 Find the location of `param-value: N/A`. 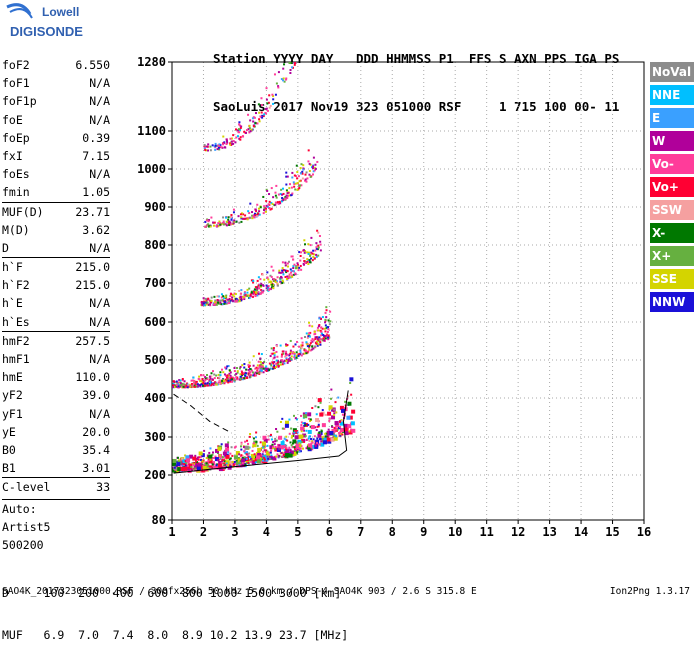

param-value: N/A is located at coordinates (99, 247).